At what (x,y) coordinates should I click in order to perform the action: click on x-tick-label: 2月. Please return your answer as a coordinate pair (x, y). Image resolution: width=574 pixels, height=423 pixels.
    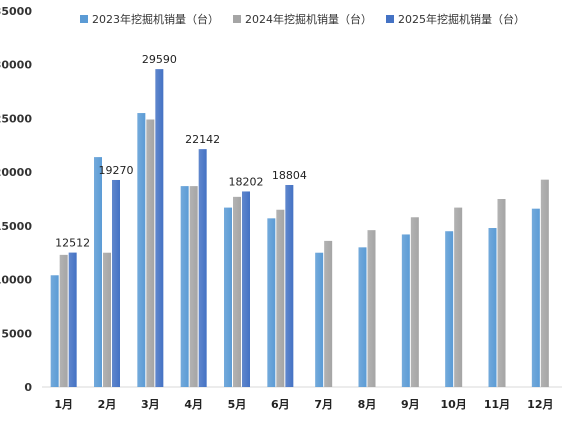
    Looking at the image, I should click on (107, 404).